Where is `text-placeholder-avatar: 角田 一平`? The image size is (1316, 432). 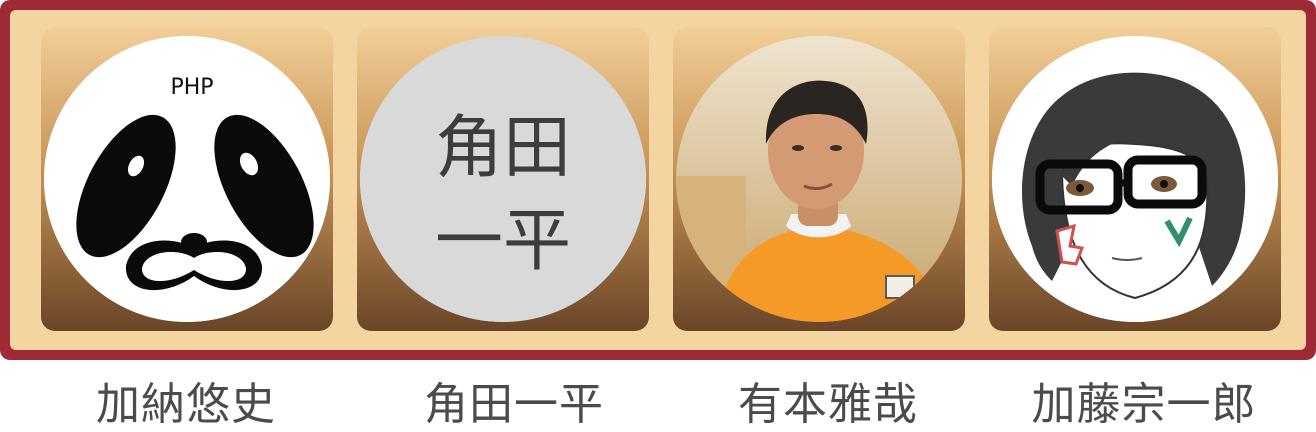 text-placeholder-avatar: 角田 一平 is located at coordinates (503, 179).